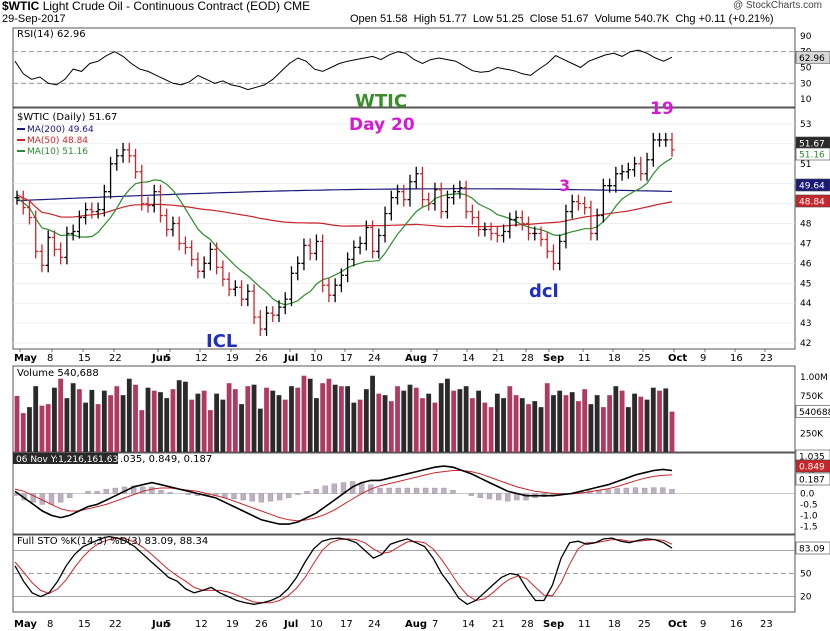 The image size is (830, 631). I want to click on x-tick-label-10: 10, so click(316, 358).